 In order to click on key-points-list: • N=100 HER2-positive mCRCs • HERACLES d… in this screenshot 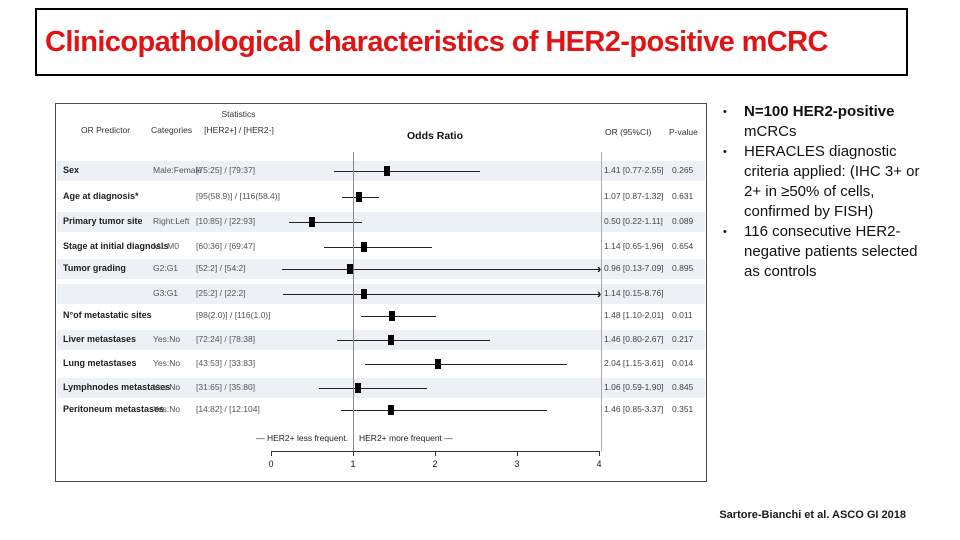, I will do `click(827, 192)`.